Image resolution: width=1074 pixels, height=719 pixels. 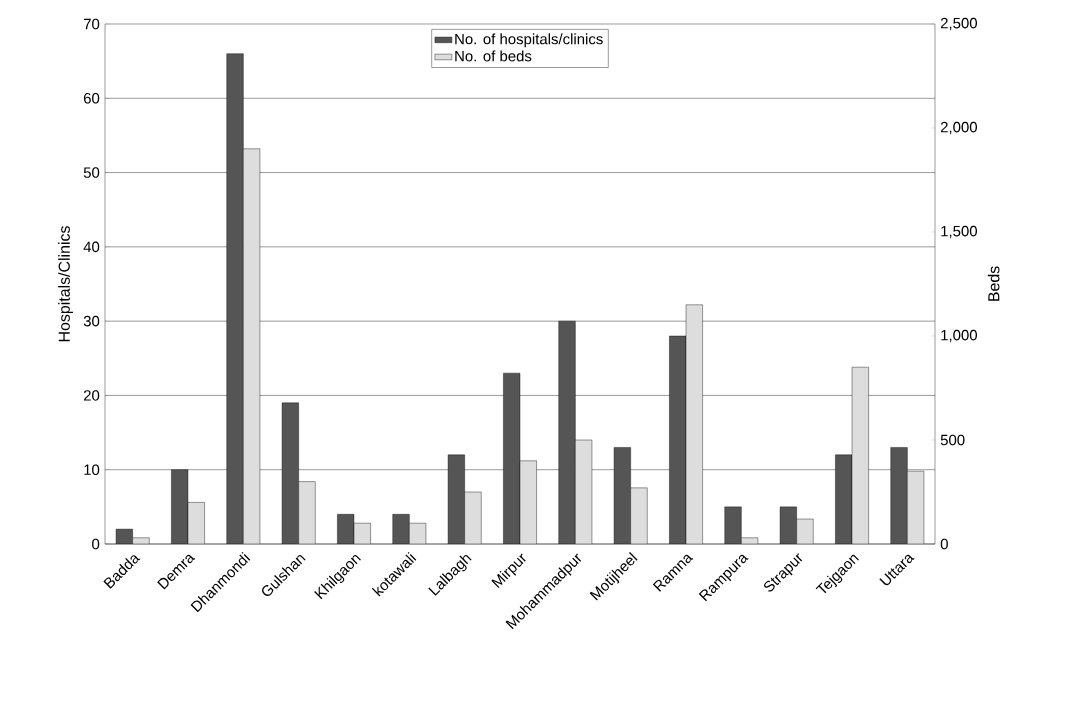 What do you see at coordinates (66, 284) in the screenshot?
I see `y-axis-title: Hospitals/Clinics` at bounding box center [66, 284].